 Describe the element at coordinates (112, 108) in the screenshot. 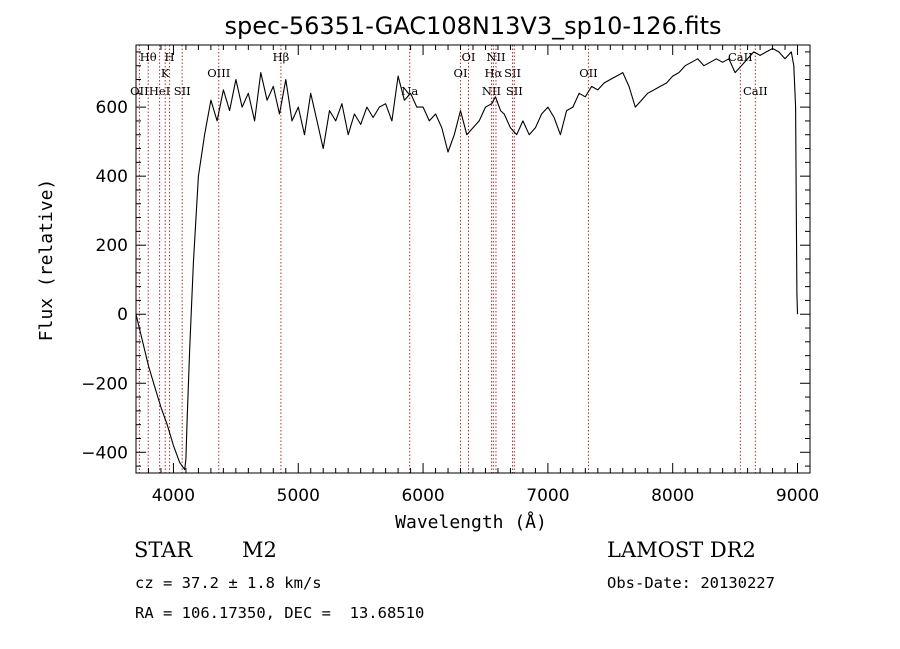

I see `y-tick-label: 600` at that location.